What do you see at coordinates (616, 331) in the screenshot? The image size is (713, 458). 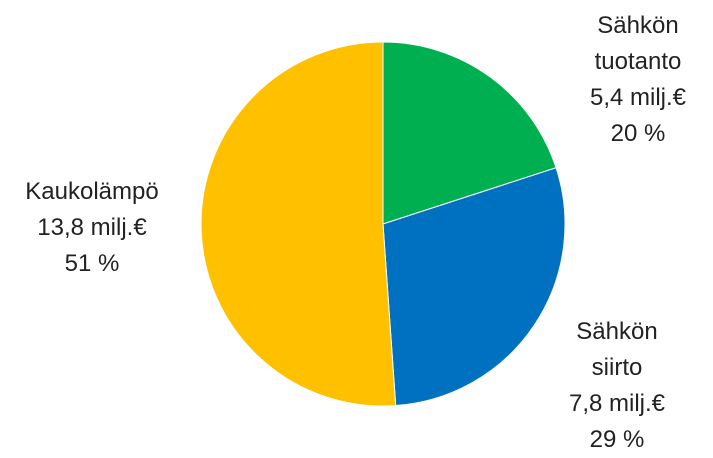 I see `data-label-sahkon-siirto-category-line-0: Sähkön` at bounding box center [616, 331].